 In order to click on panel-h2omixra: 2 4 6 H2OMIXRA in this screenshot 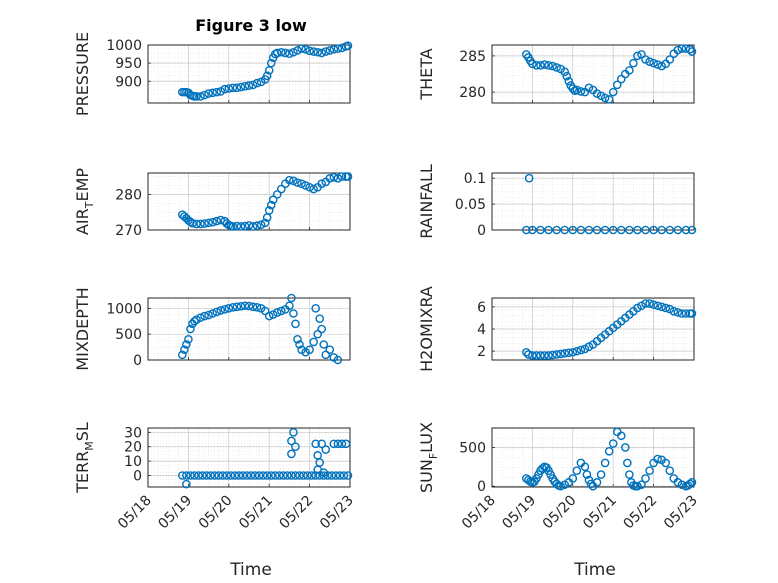, I will do `click(557, 329)`.